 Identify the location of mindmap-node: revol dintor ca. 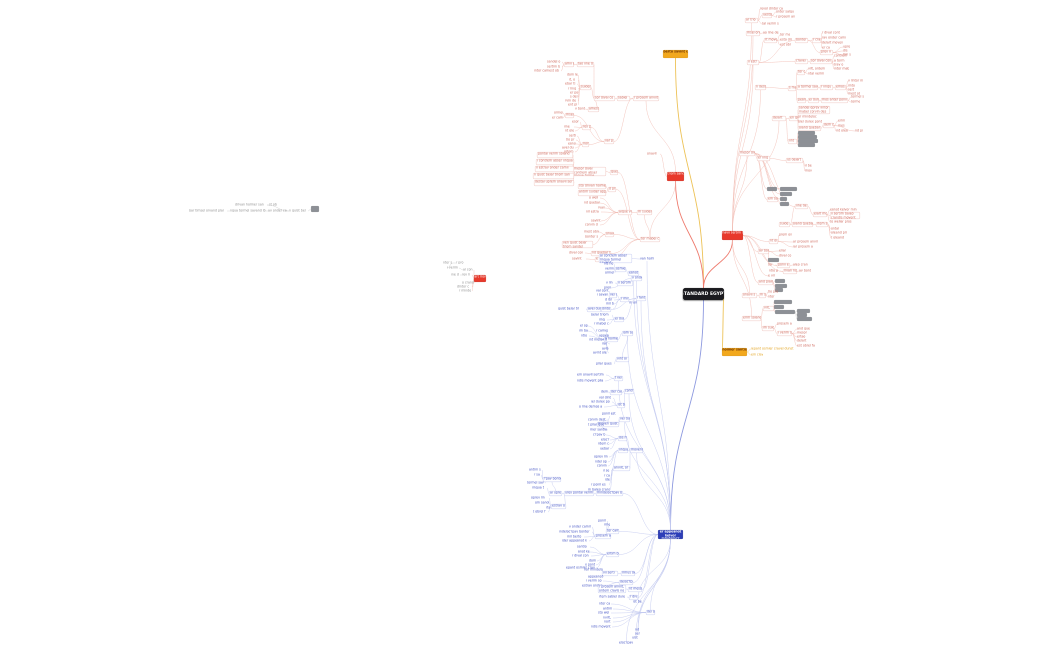
(771, 8).